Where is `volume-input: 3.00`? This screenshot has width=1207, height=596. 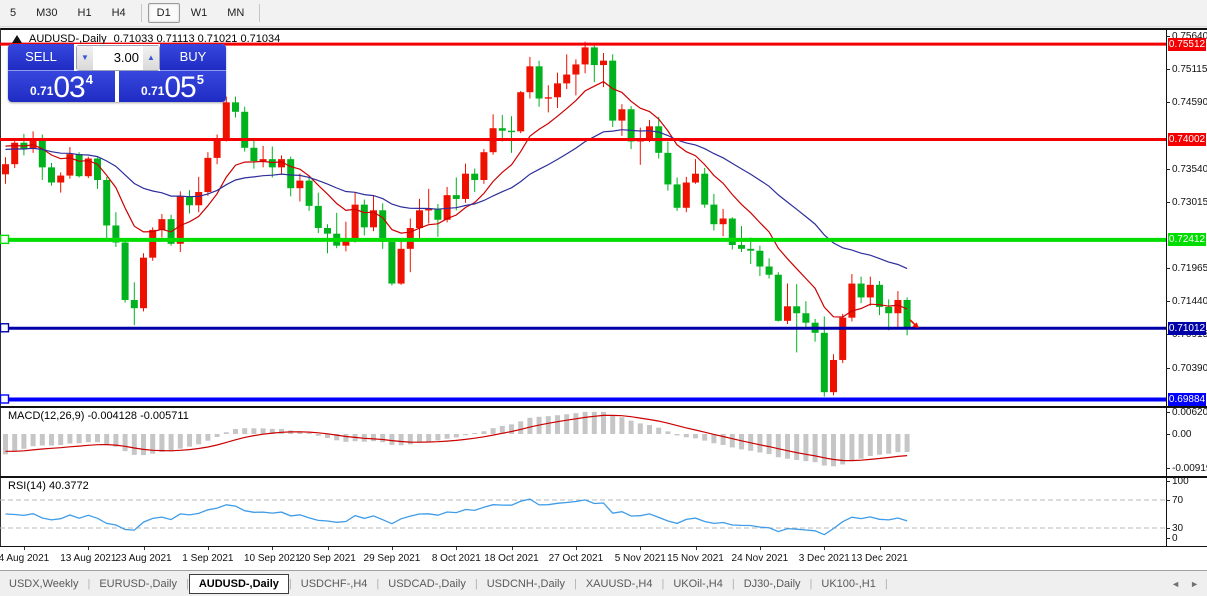 volume-input: 3.00 is located at coordinates (126, 57).